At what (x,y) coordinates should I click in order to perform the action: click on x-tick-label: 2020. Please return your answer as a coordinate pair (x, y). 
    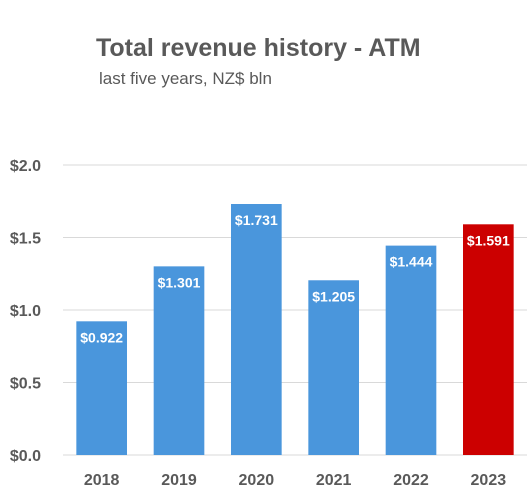
    Looking at the image, I should click on (257, 480).